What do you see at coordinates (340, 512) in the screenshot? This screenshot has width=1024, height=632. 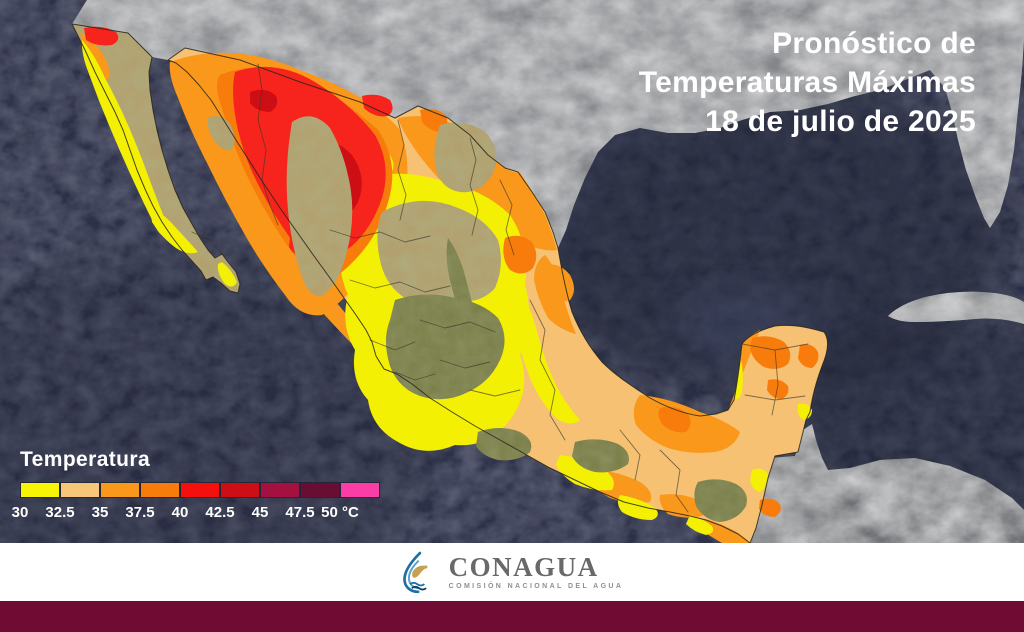 I see `legend-tick: 50 °C` at bounding box center [340, 512].